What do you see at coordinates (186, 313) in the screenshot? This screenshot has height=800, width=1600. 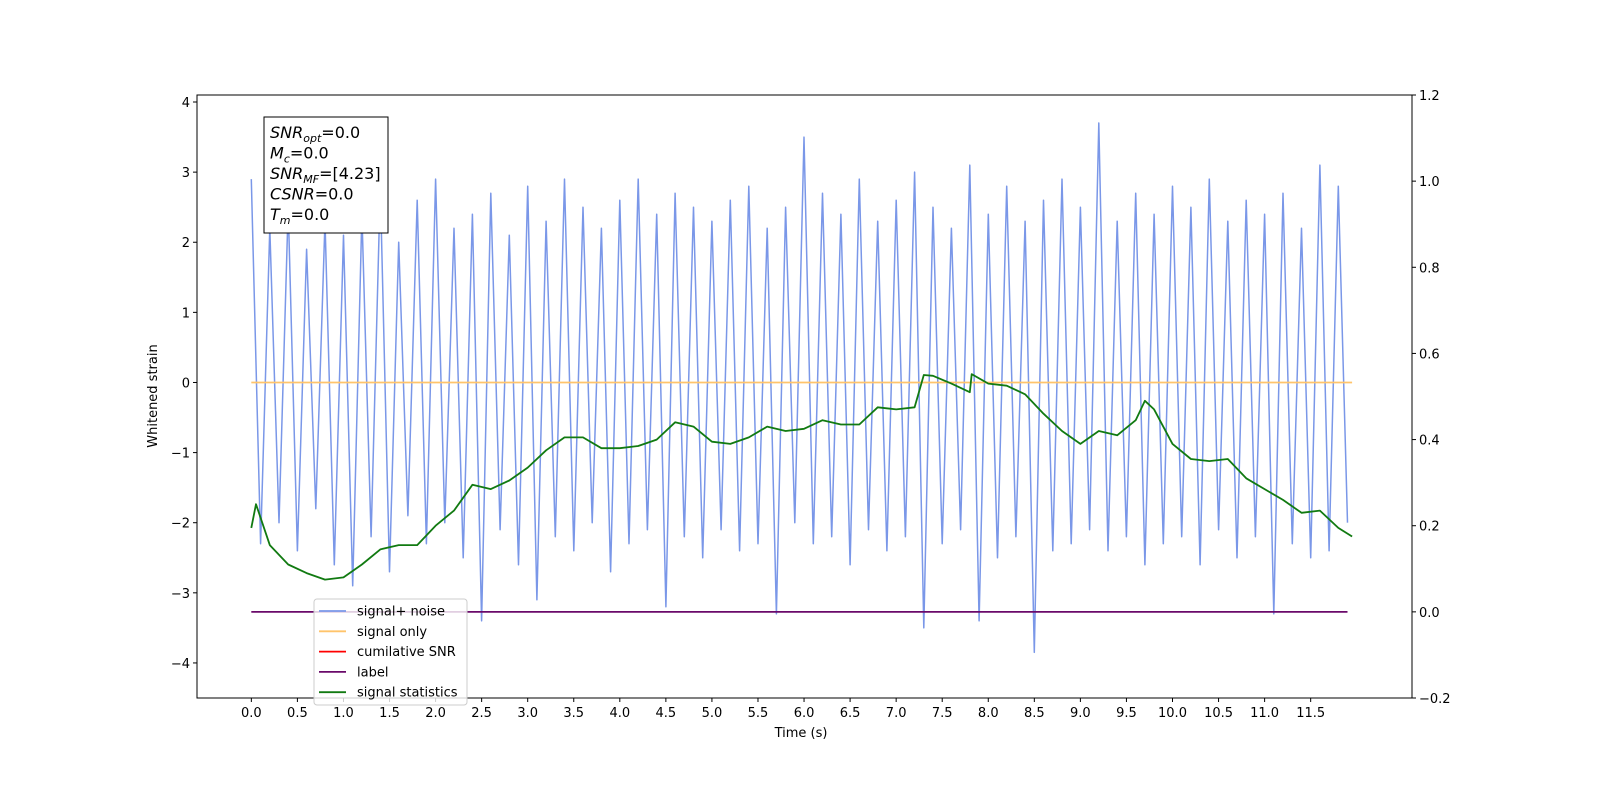 I see `y-tick-label: 1` at bounding box center [186, 313].